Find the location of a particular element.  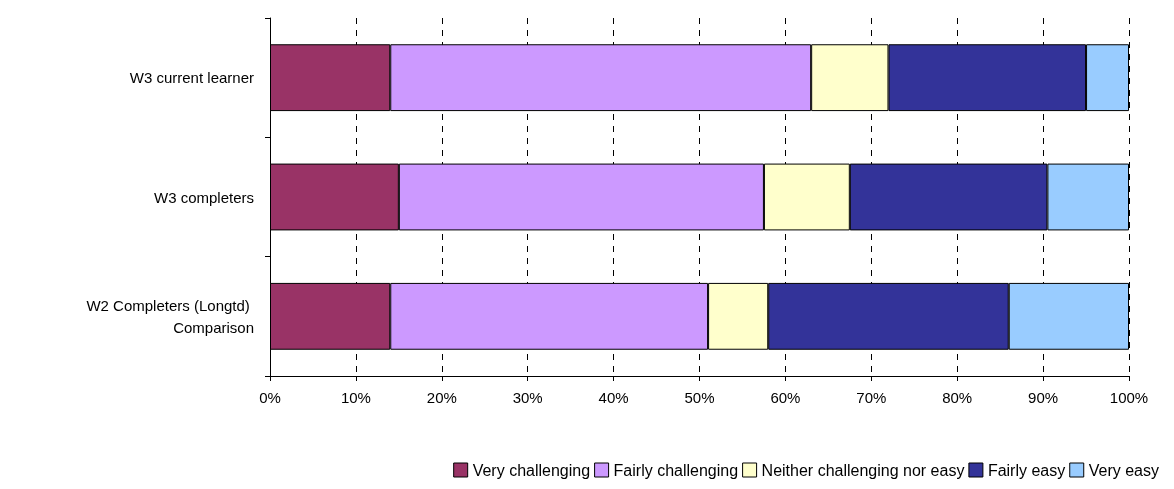

x-tick-label: 20% is located at coordinates (441, 397).